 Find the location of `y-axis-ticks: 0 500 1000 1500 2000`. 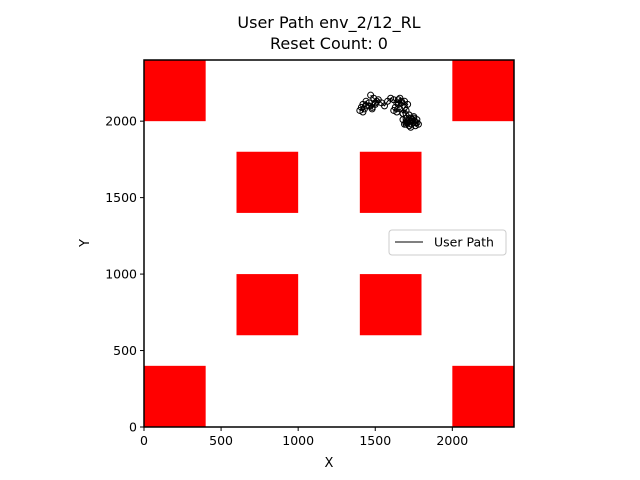

y-axis-ticks: 0 500 1000 1500 2000 is located at coordinates (124, 274).